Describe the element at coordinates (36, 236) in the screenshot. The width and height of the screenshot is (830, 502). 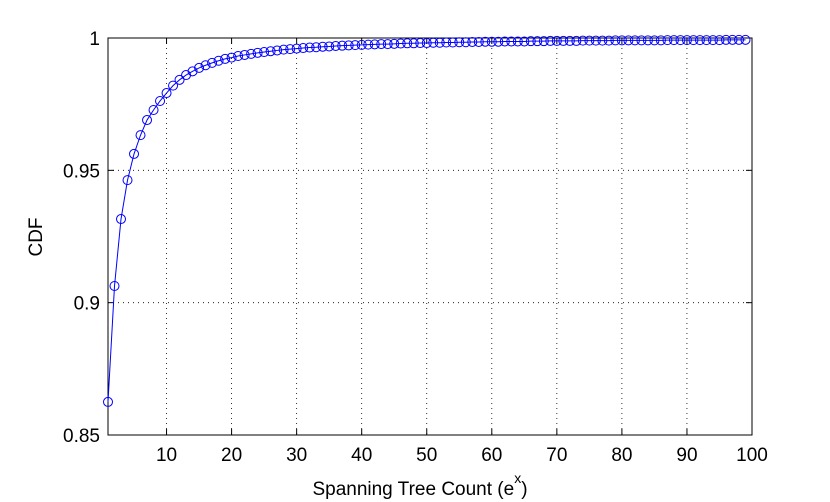
I see `y-axis-label: CDF` at that location.